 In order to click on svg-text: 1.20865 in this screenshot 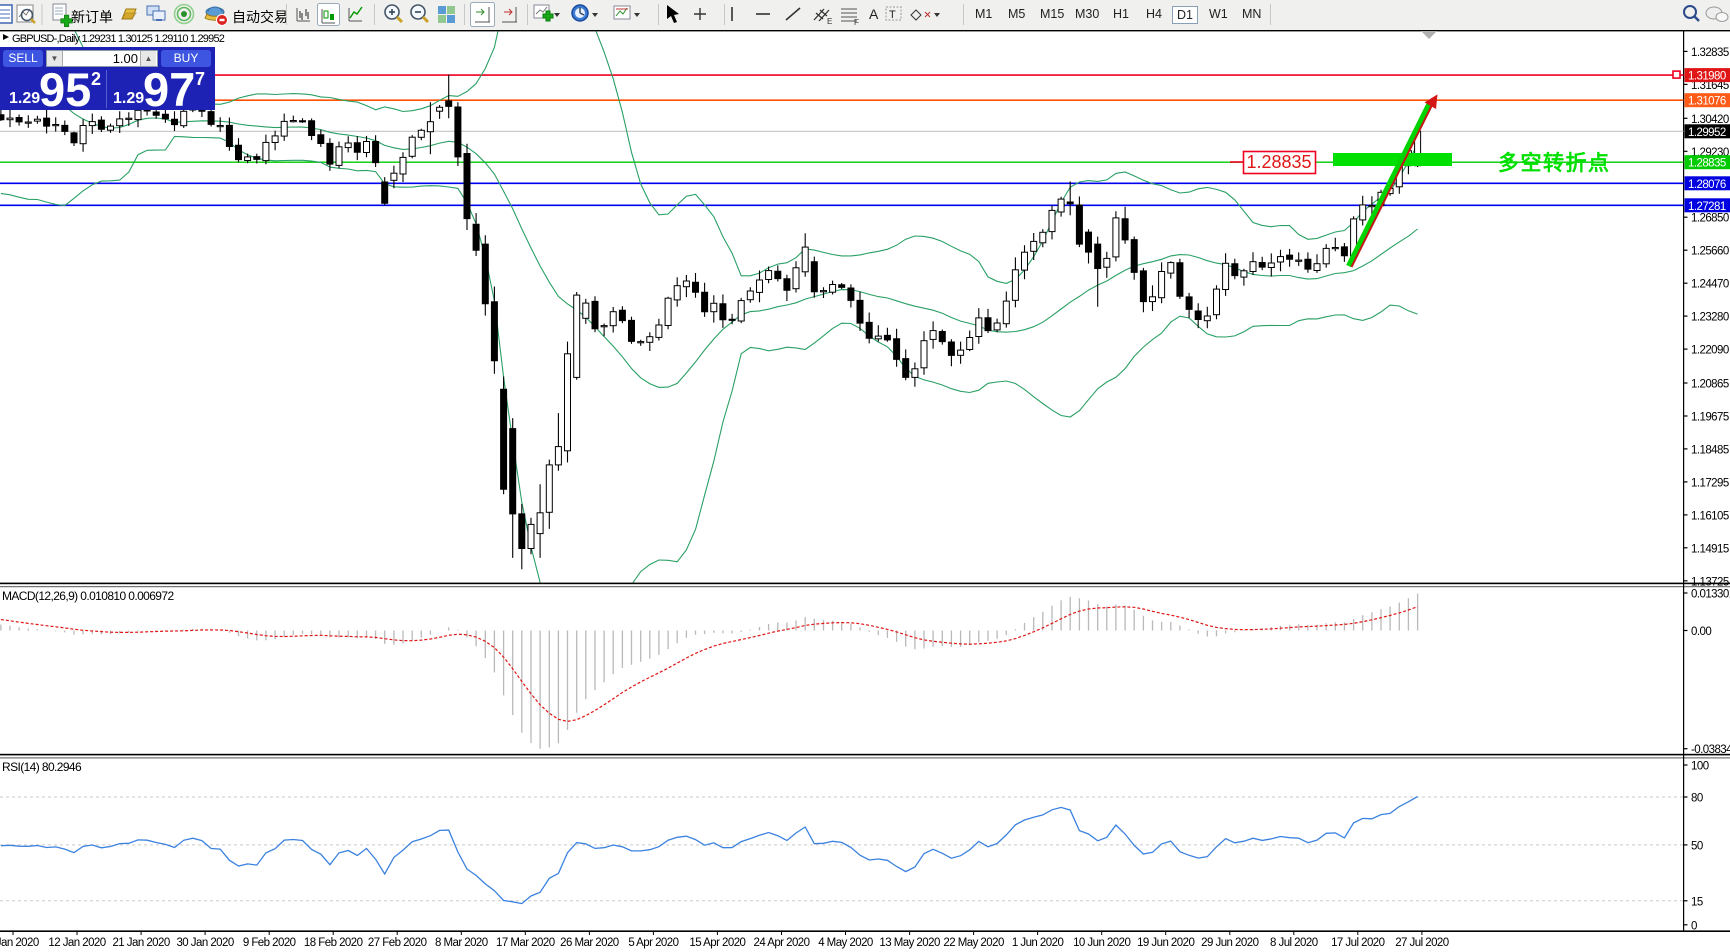, I will do `click(1710, 385)`.